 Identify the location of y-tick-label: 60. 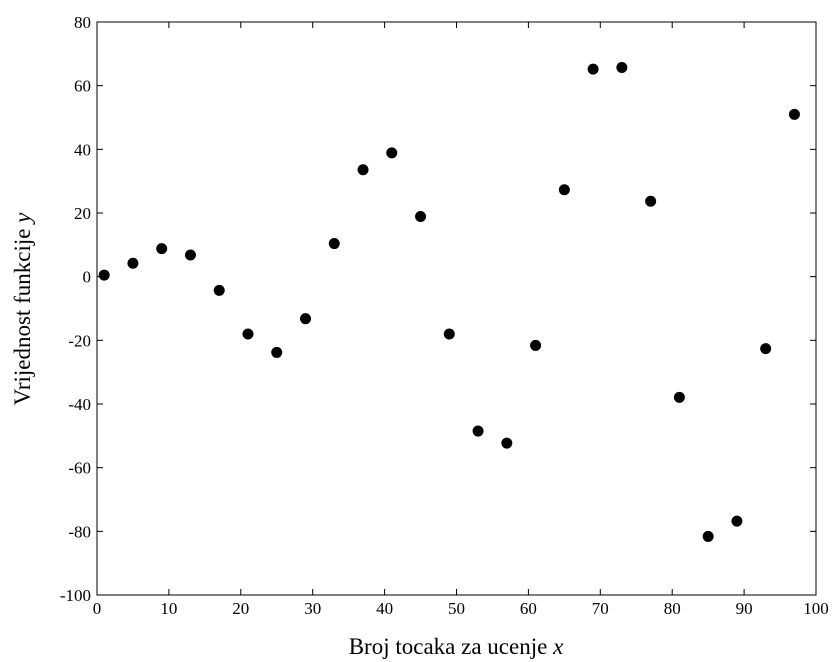
(82, 86).